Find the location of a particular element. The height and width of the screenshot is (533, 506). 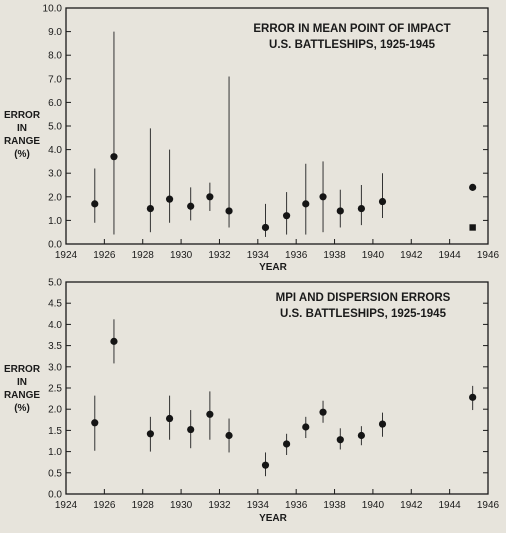

y-tick-label: 0.5 is located at coordinates (55, 473).